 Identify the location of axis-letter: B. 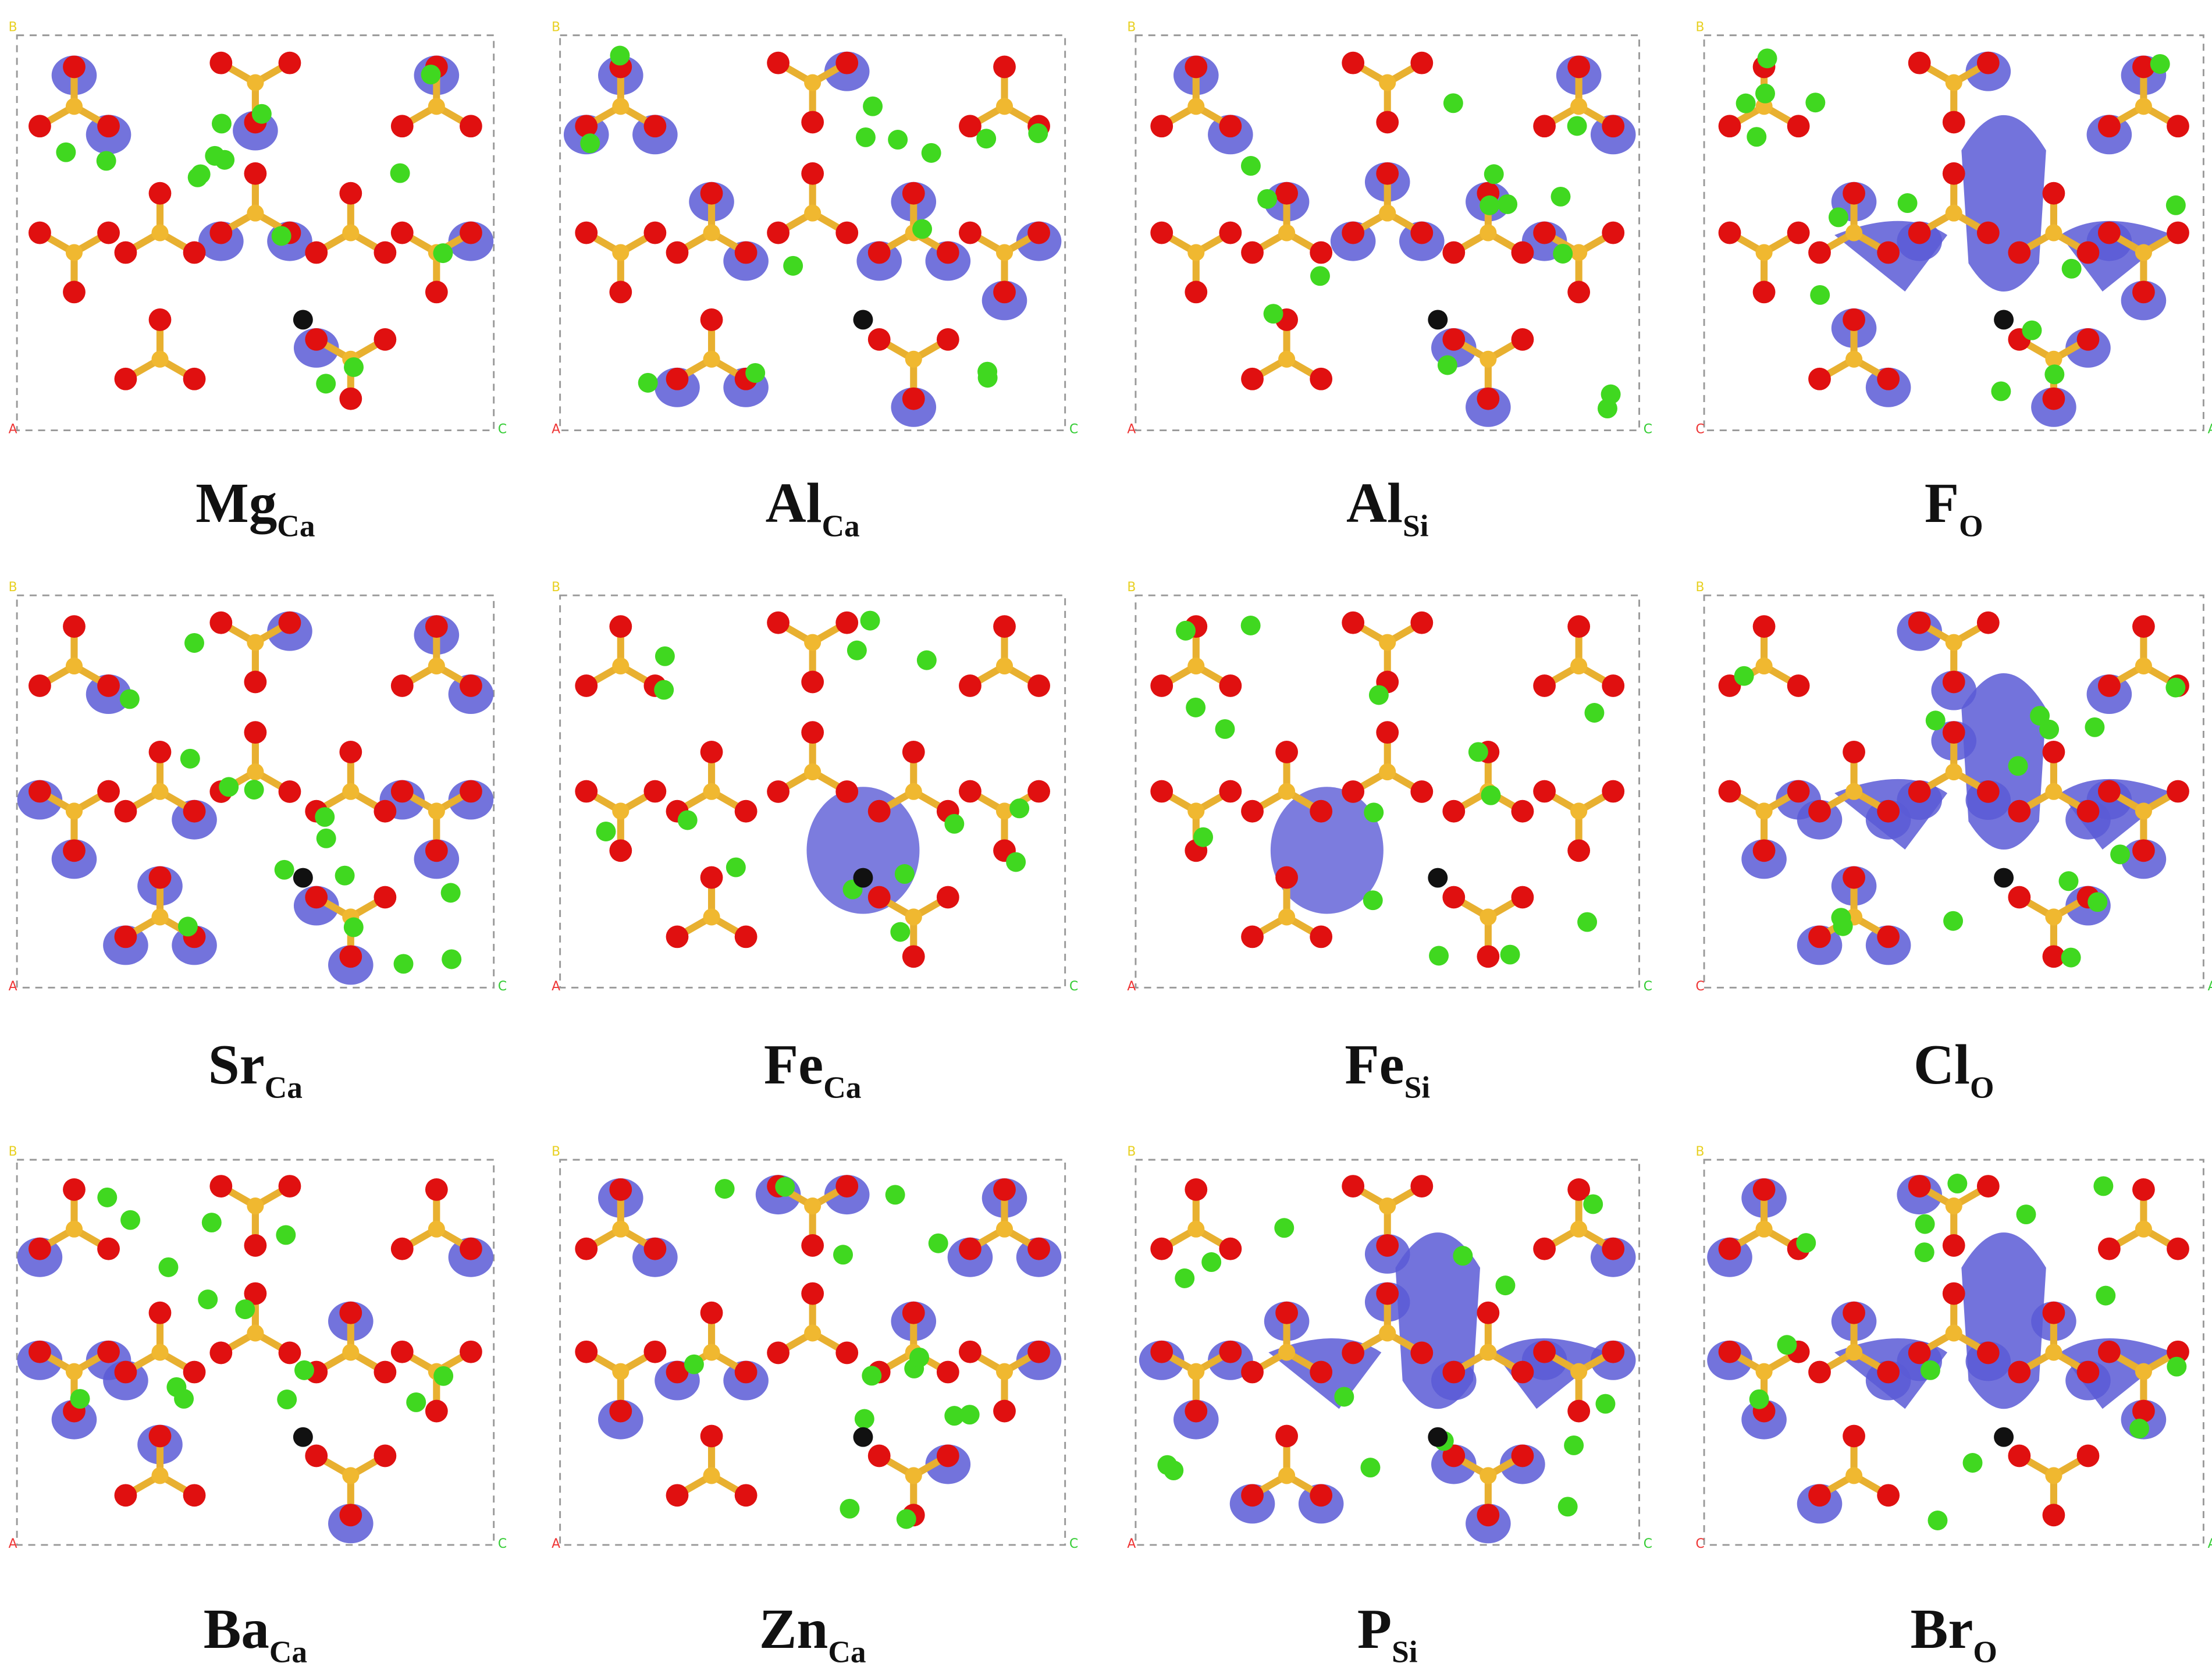
(556, 27).